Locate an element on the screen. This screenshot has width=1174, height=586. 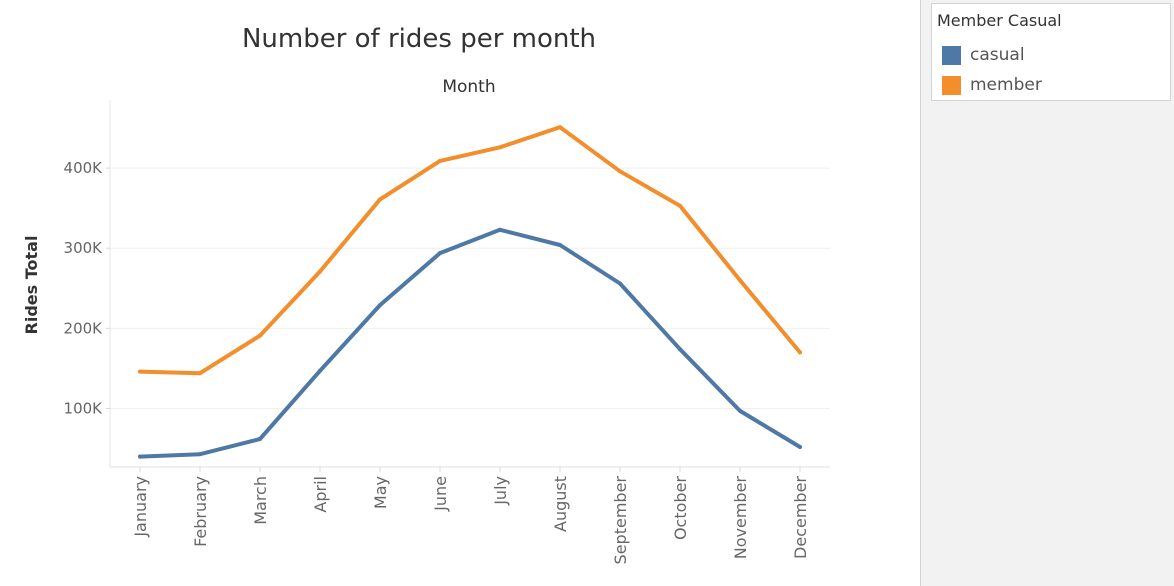
data-point-casual-july is located at coordinates (500, 229).